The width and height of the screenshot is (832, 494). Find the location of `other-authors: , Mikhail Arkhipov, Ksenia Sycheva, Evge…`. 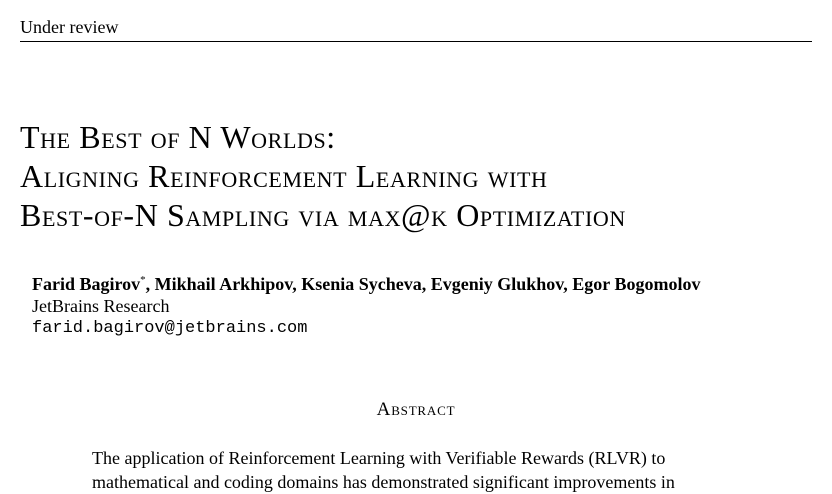

other-authors: , Mikhail Arkhipov, Ksenia Sycheva, Evge… is located at coordinates (423, 284).